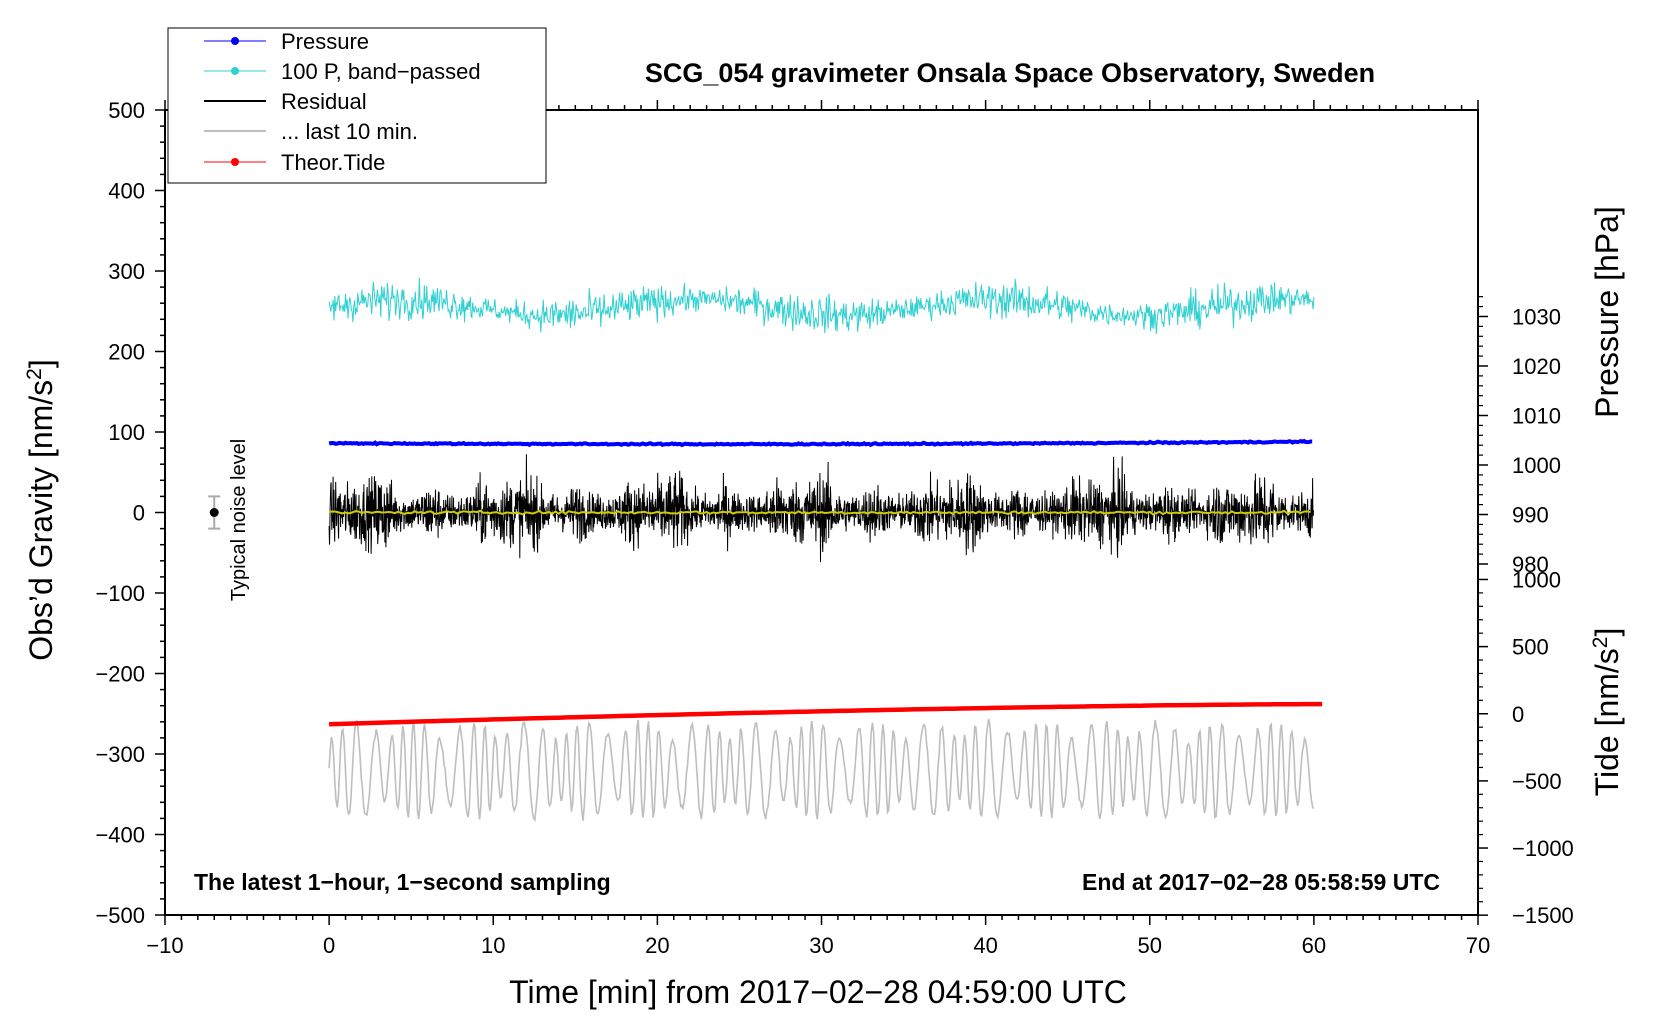 Image resolution: width=1660 pixels, height=1020 pixels. I want to click on pressure-tick-label: 1010, so click(1536, 415).